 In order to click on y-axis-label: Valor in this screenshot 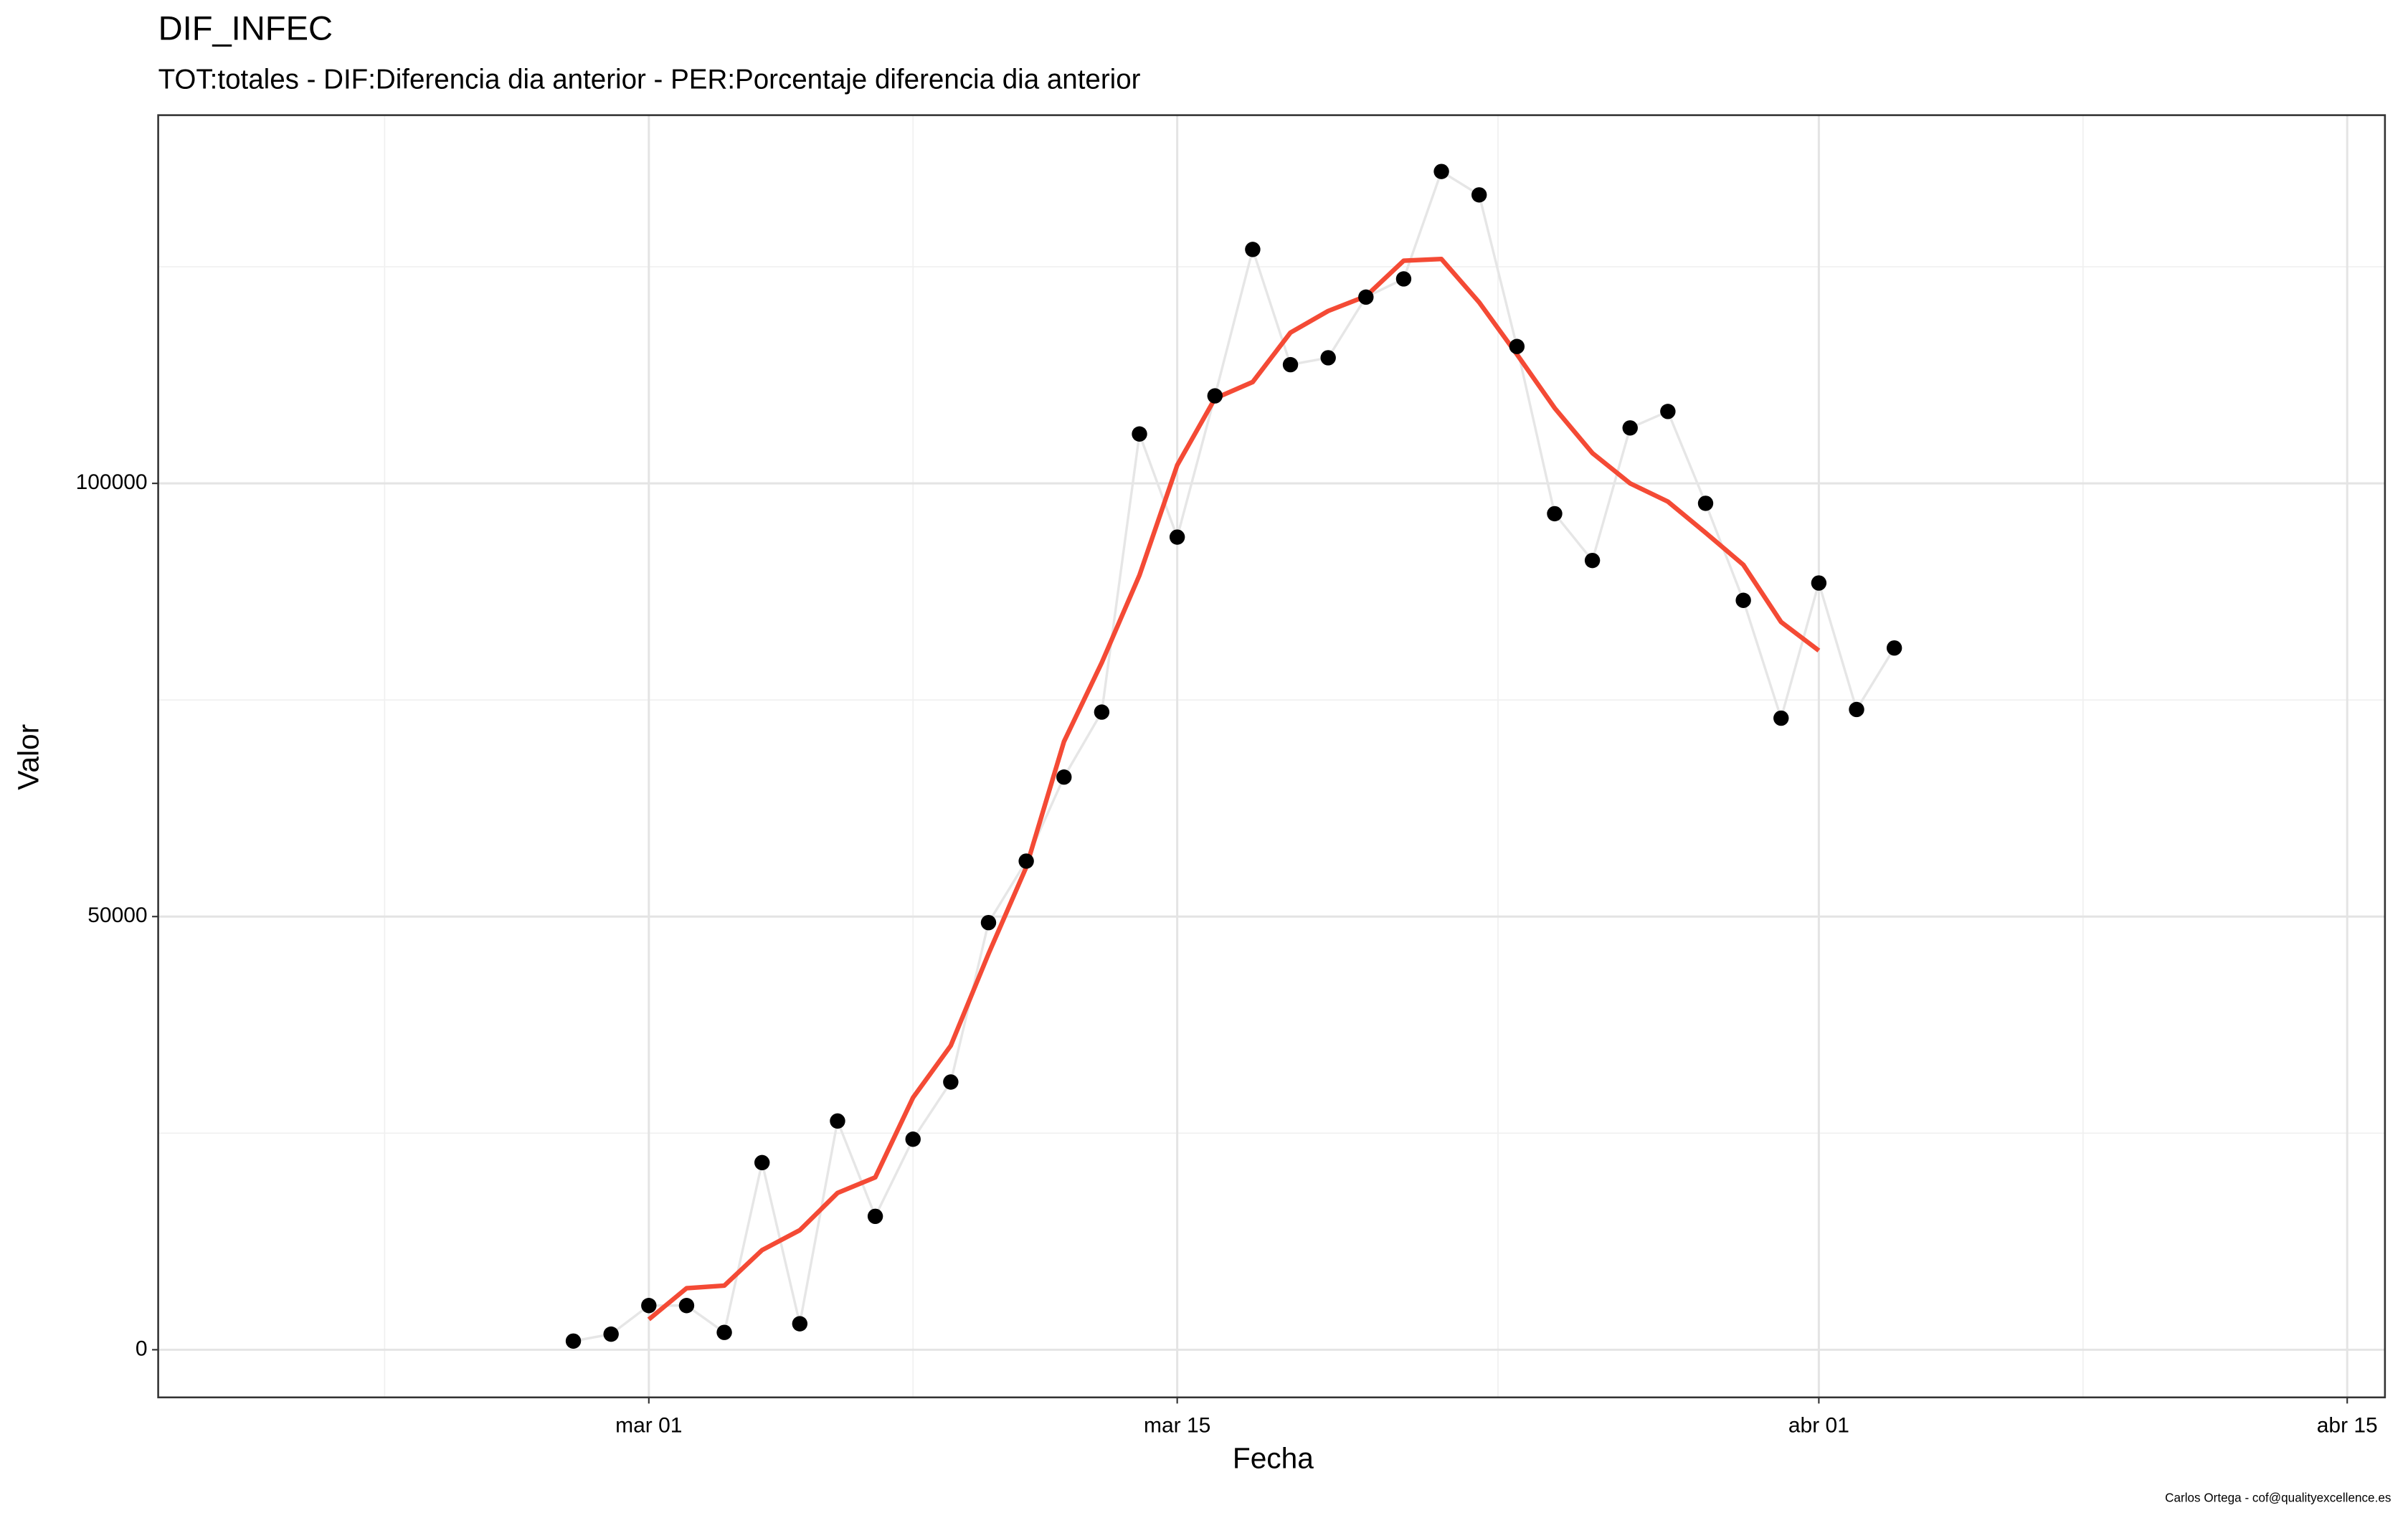, I will do `click(28, 757)`.